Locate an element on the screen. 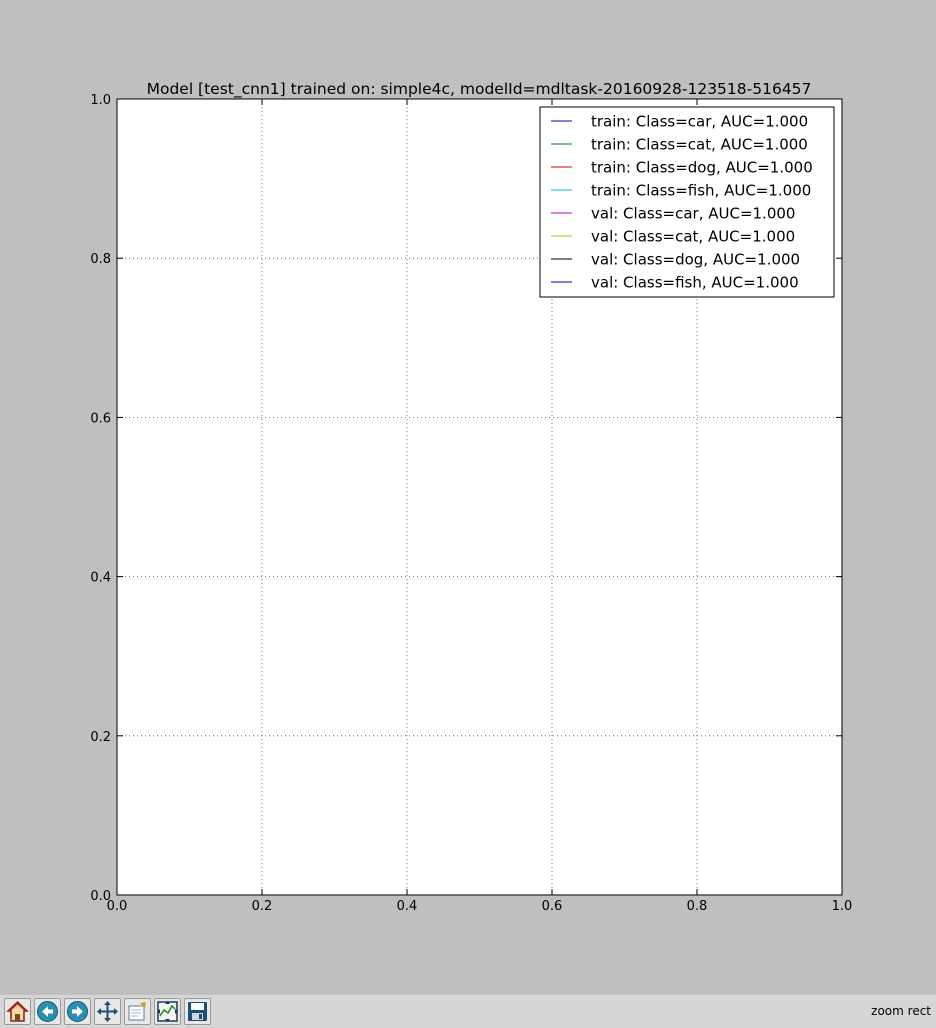 The width and height of the screenshot is (936, 1028). back-arrow-icon is located at coordinates (47, 1011).